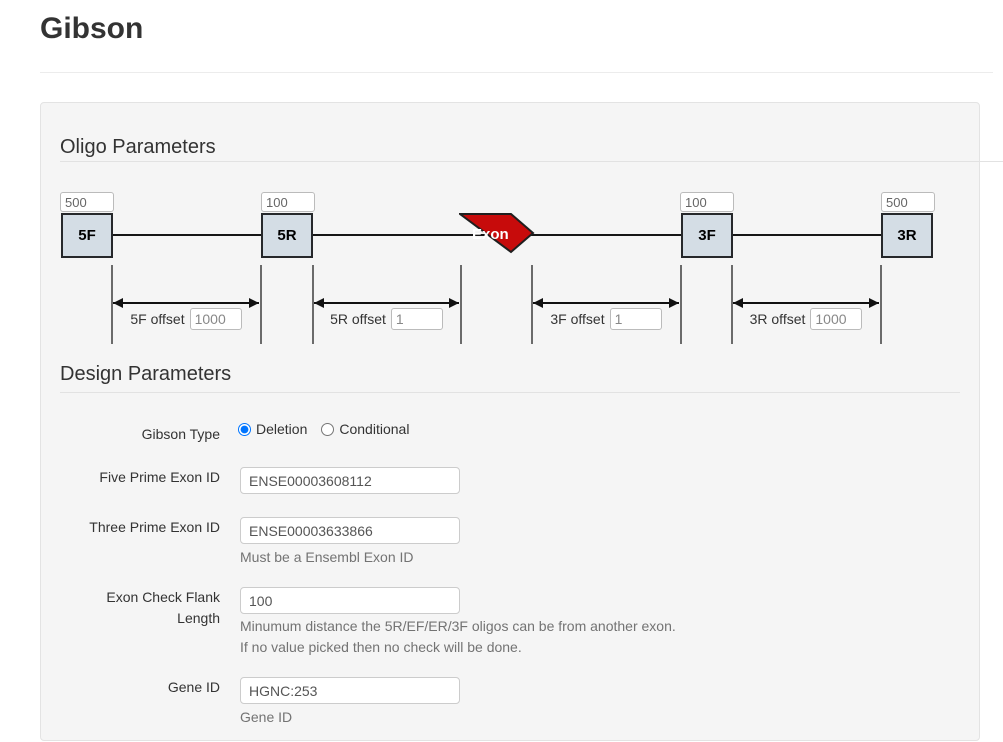 The image size is (1003, 742). I want to click on gibson-type-label: Gibson Type, so click(180, 434).